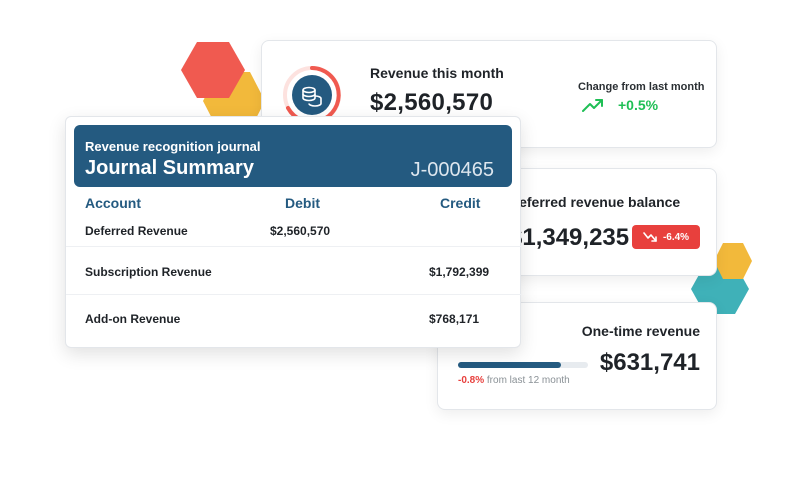 This screenshot has width=800, height=486. Describe the element at coordinates (437, 73) in the screenshot. I see `revenue-title: Revenue this month` at that location.